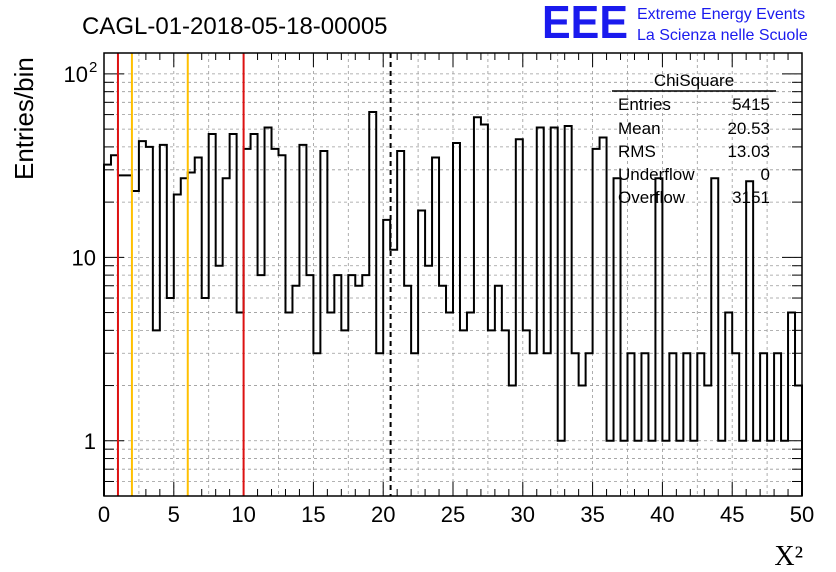 The height and width of the screenshot is (572, 836). Describe the element at coordinates (788, 556) in the screenshot. I see `x-axis-label: X²` at that location.